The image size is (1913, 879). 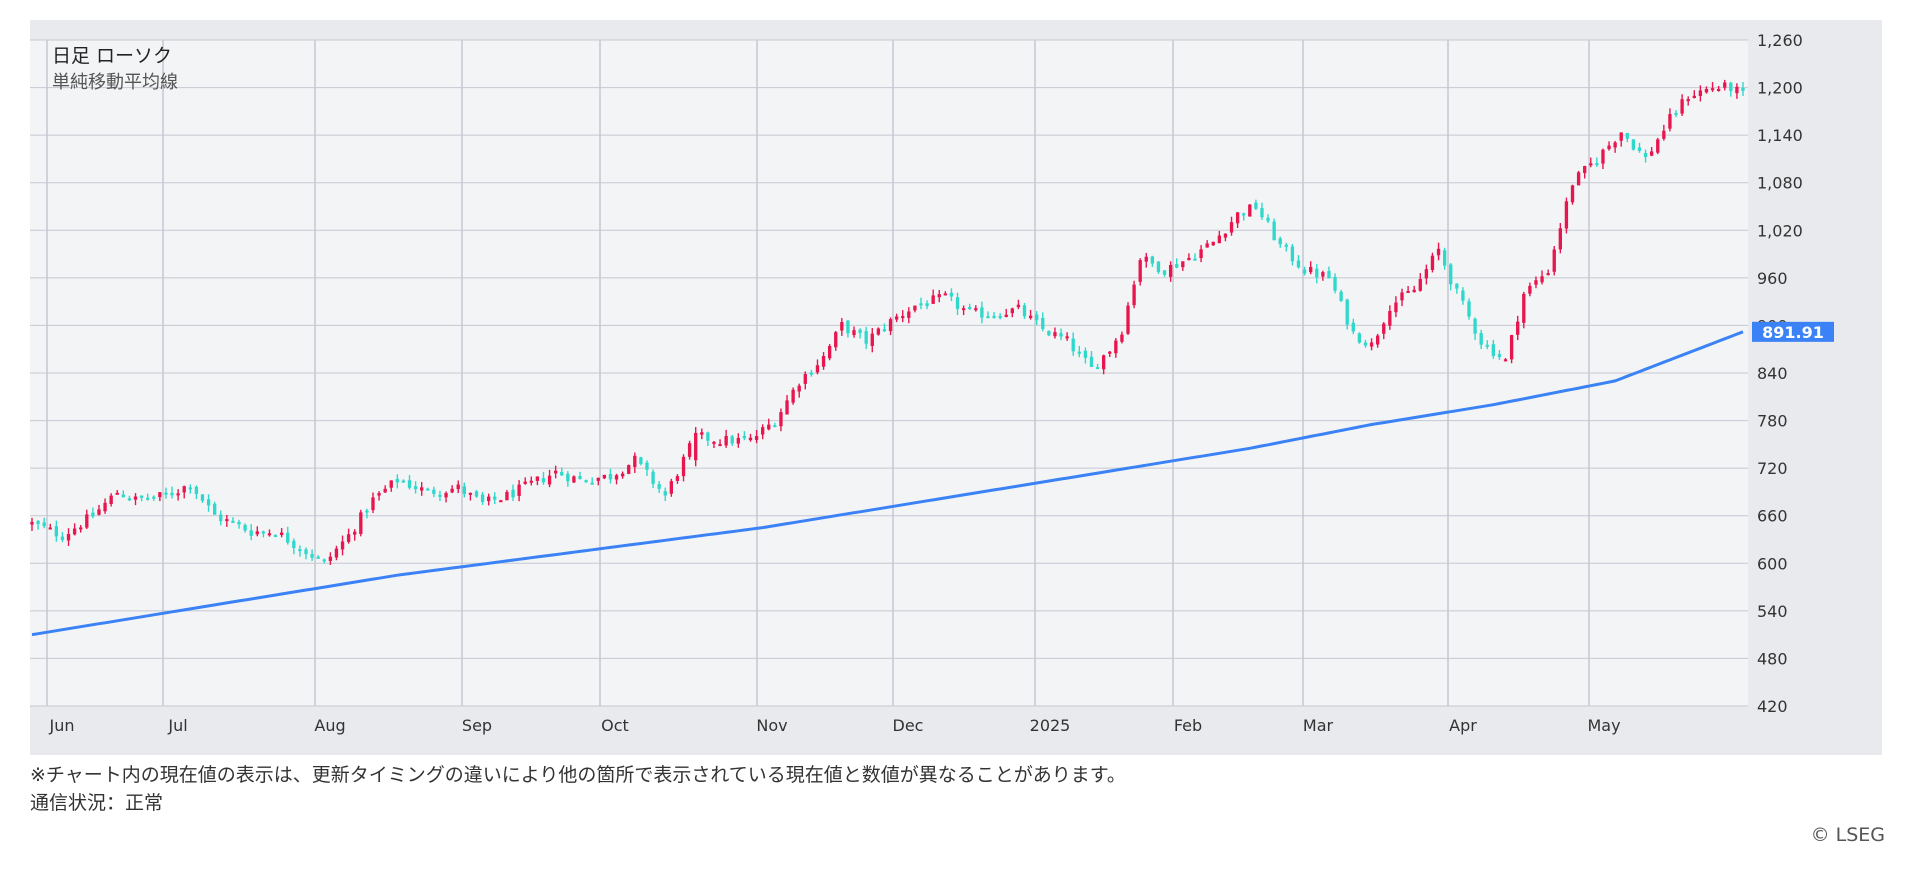 I want to click on x-tick-label: Mar, so click(x=1318, y=725).